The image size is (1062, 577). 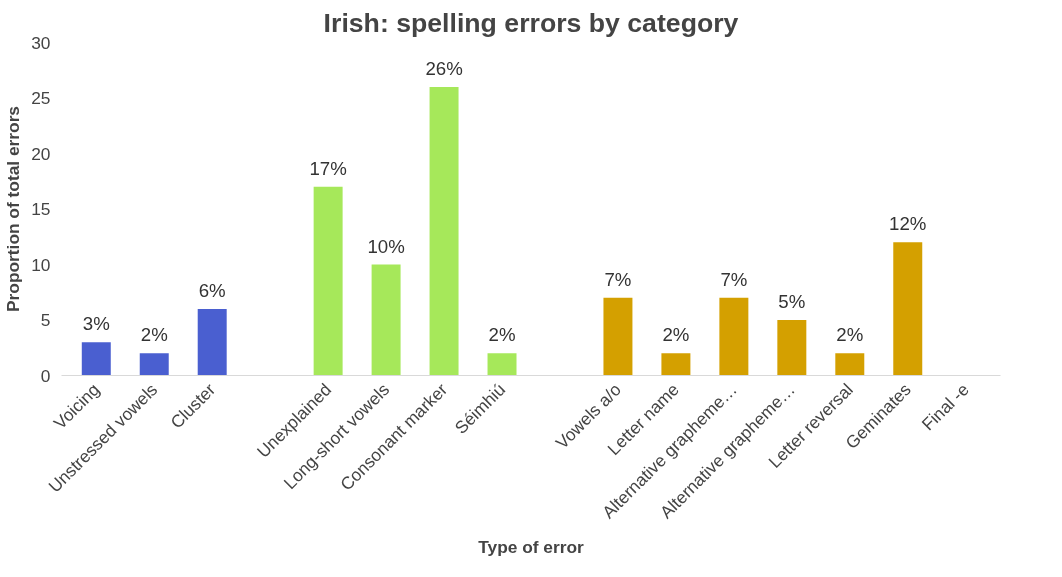 I want to click on y-tick-label: 30, so click(x=41, y=42).